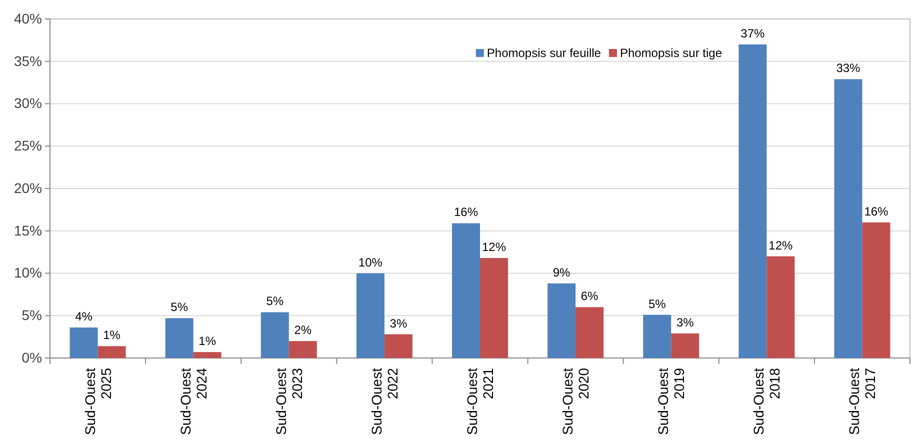 The height and width of the screenshot is (442, 918). Describe the element at coordinates (671, 53) in the screenshot. I see `legend-label: Phomopsis sur tige` at that location.